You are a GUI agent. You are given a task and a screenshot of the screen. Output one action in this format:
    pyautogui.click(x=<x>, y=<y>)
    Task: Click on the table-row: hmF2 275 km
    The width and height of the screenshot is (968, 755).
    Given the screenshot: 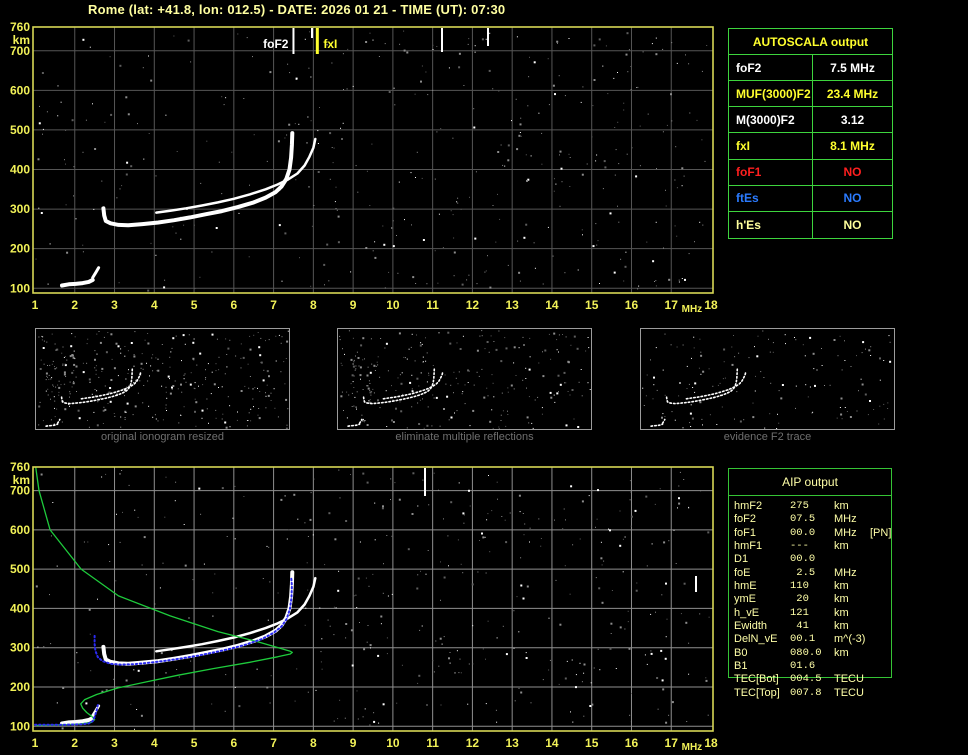 What is the action you would take?
    pyautogui.click(x=813, y=506)
    